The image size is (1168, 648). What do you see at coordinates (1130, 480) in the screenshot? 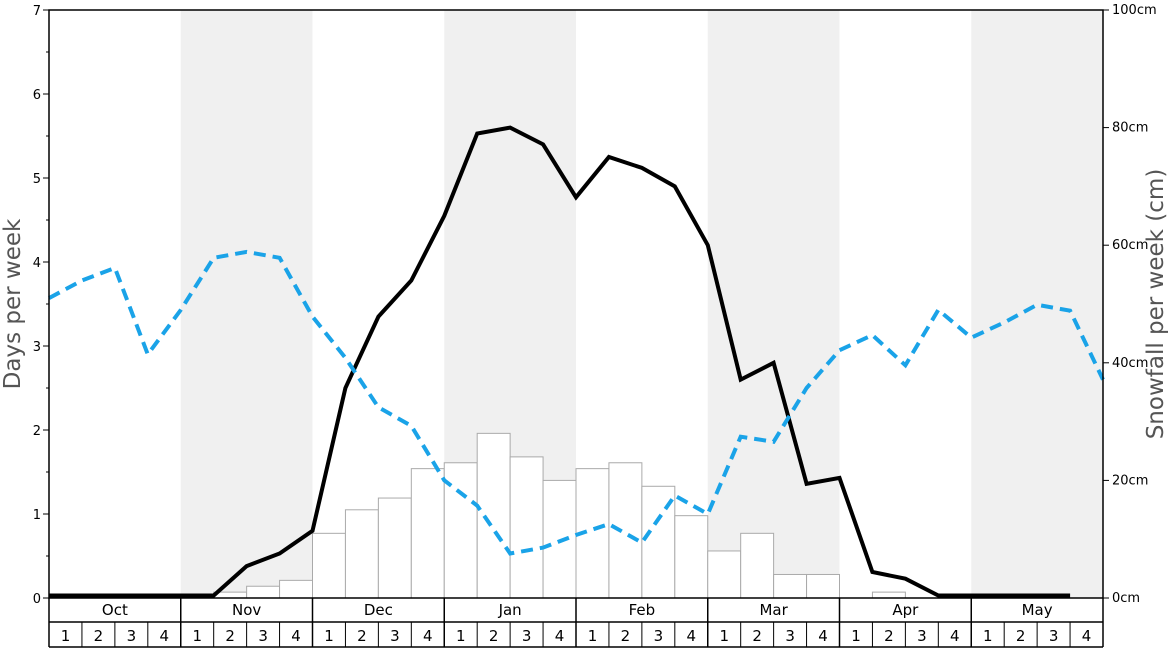
I see `right-tick-label: 20cm` at bounding box center [1130, 480].